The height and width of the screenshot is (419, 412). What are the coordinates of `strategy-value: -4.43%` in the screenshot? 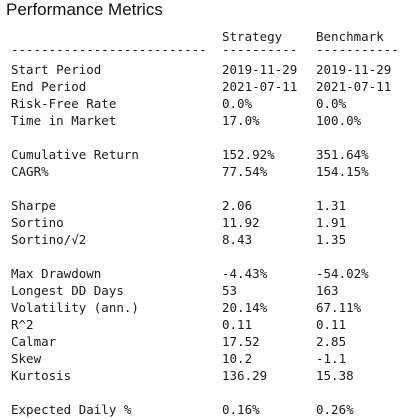 It's located at (245, 273).